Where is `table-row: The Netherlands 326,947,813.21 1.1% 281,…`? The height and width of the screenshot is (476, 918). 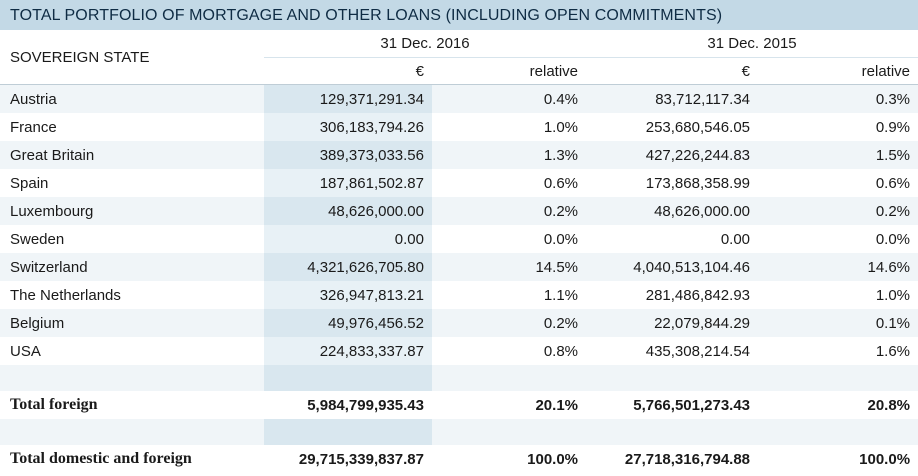
table-row: The Netherlands 326,947,813.21 1.1% 281,… is located at coordinates (459, 295).